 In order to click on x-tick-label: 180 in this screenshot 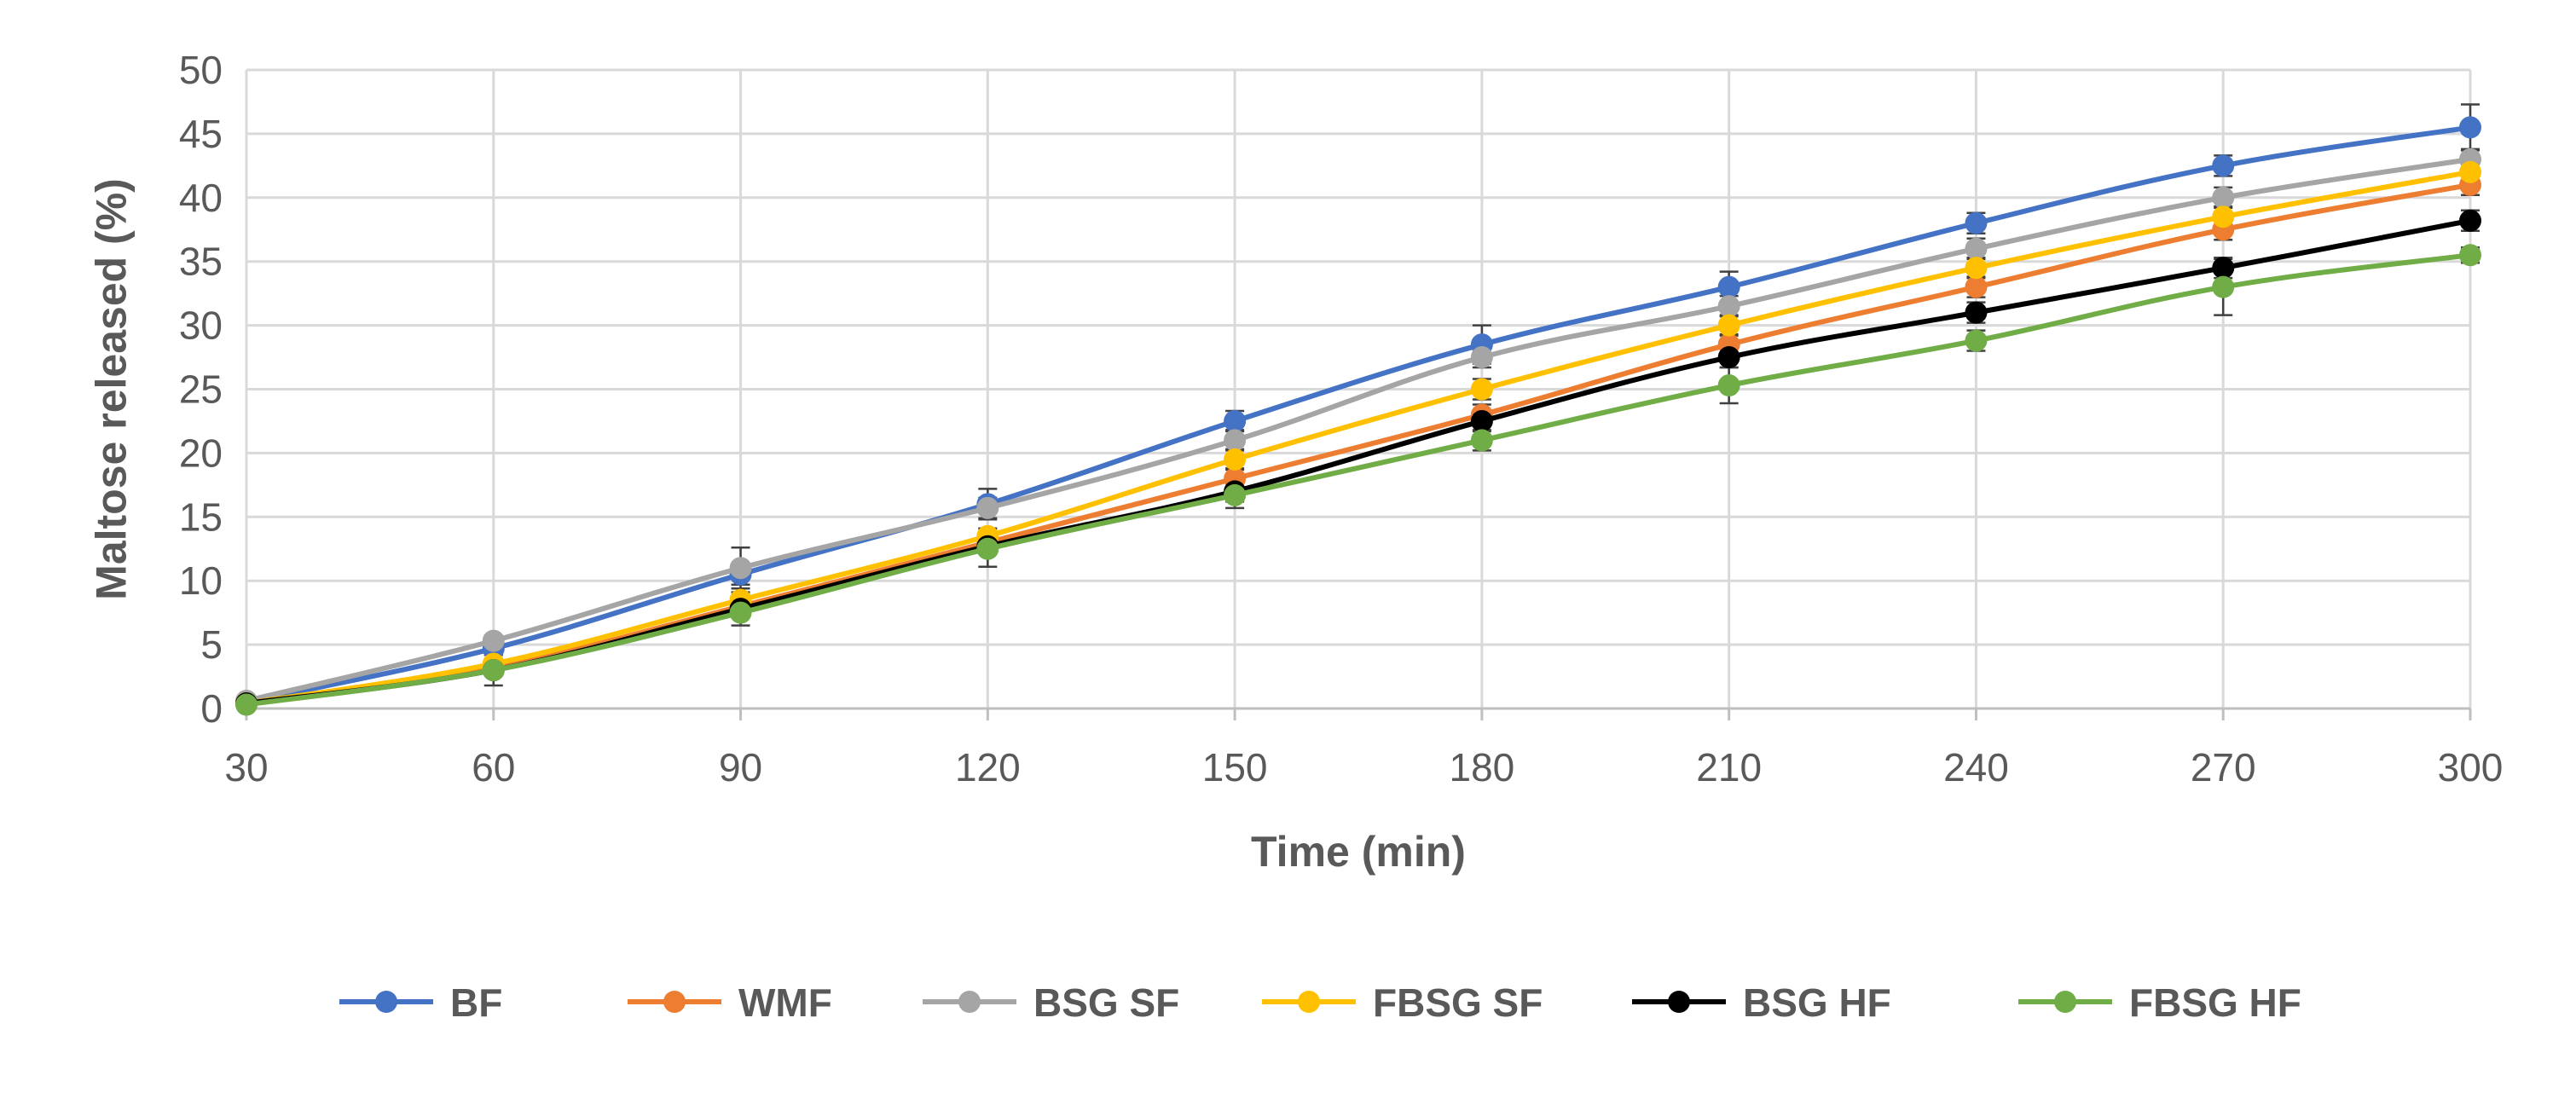, I will do `click(1482, 767)`.